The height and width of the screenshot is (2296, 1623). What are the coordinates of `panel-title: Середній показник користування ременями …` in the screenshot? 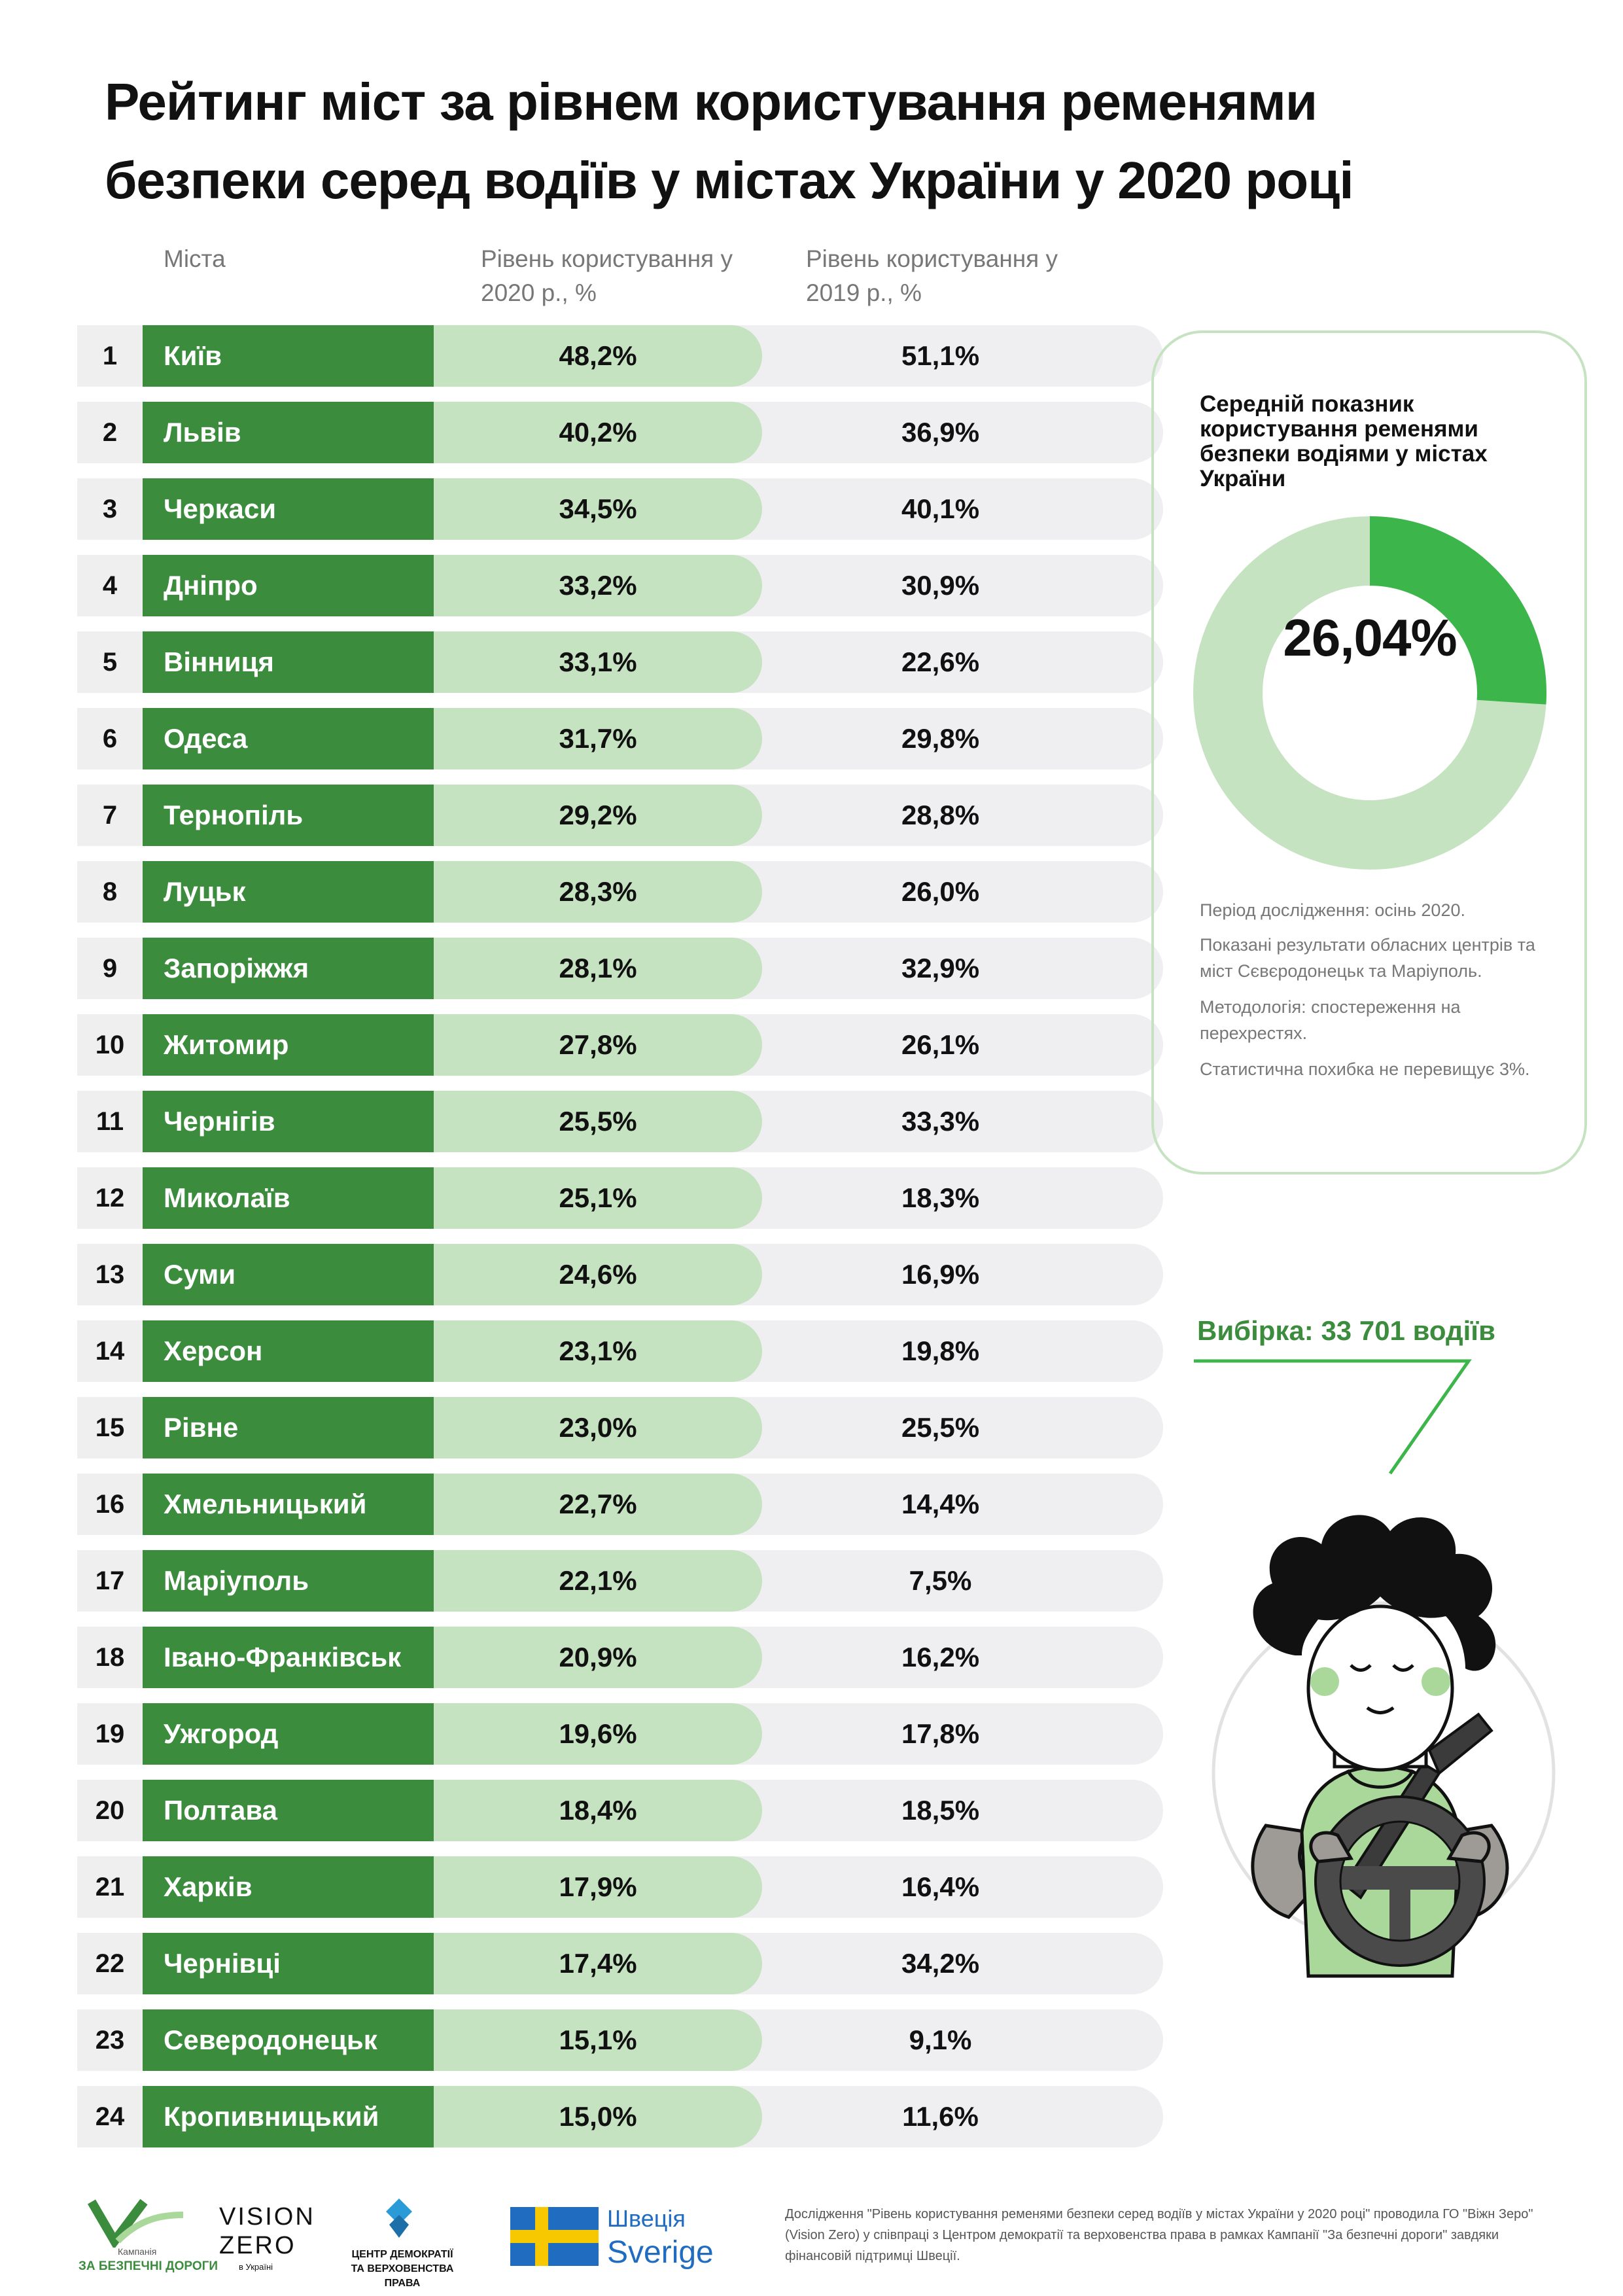 It's located at (1344, 441).